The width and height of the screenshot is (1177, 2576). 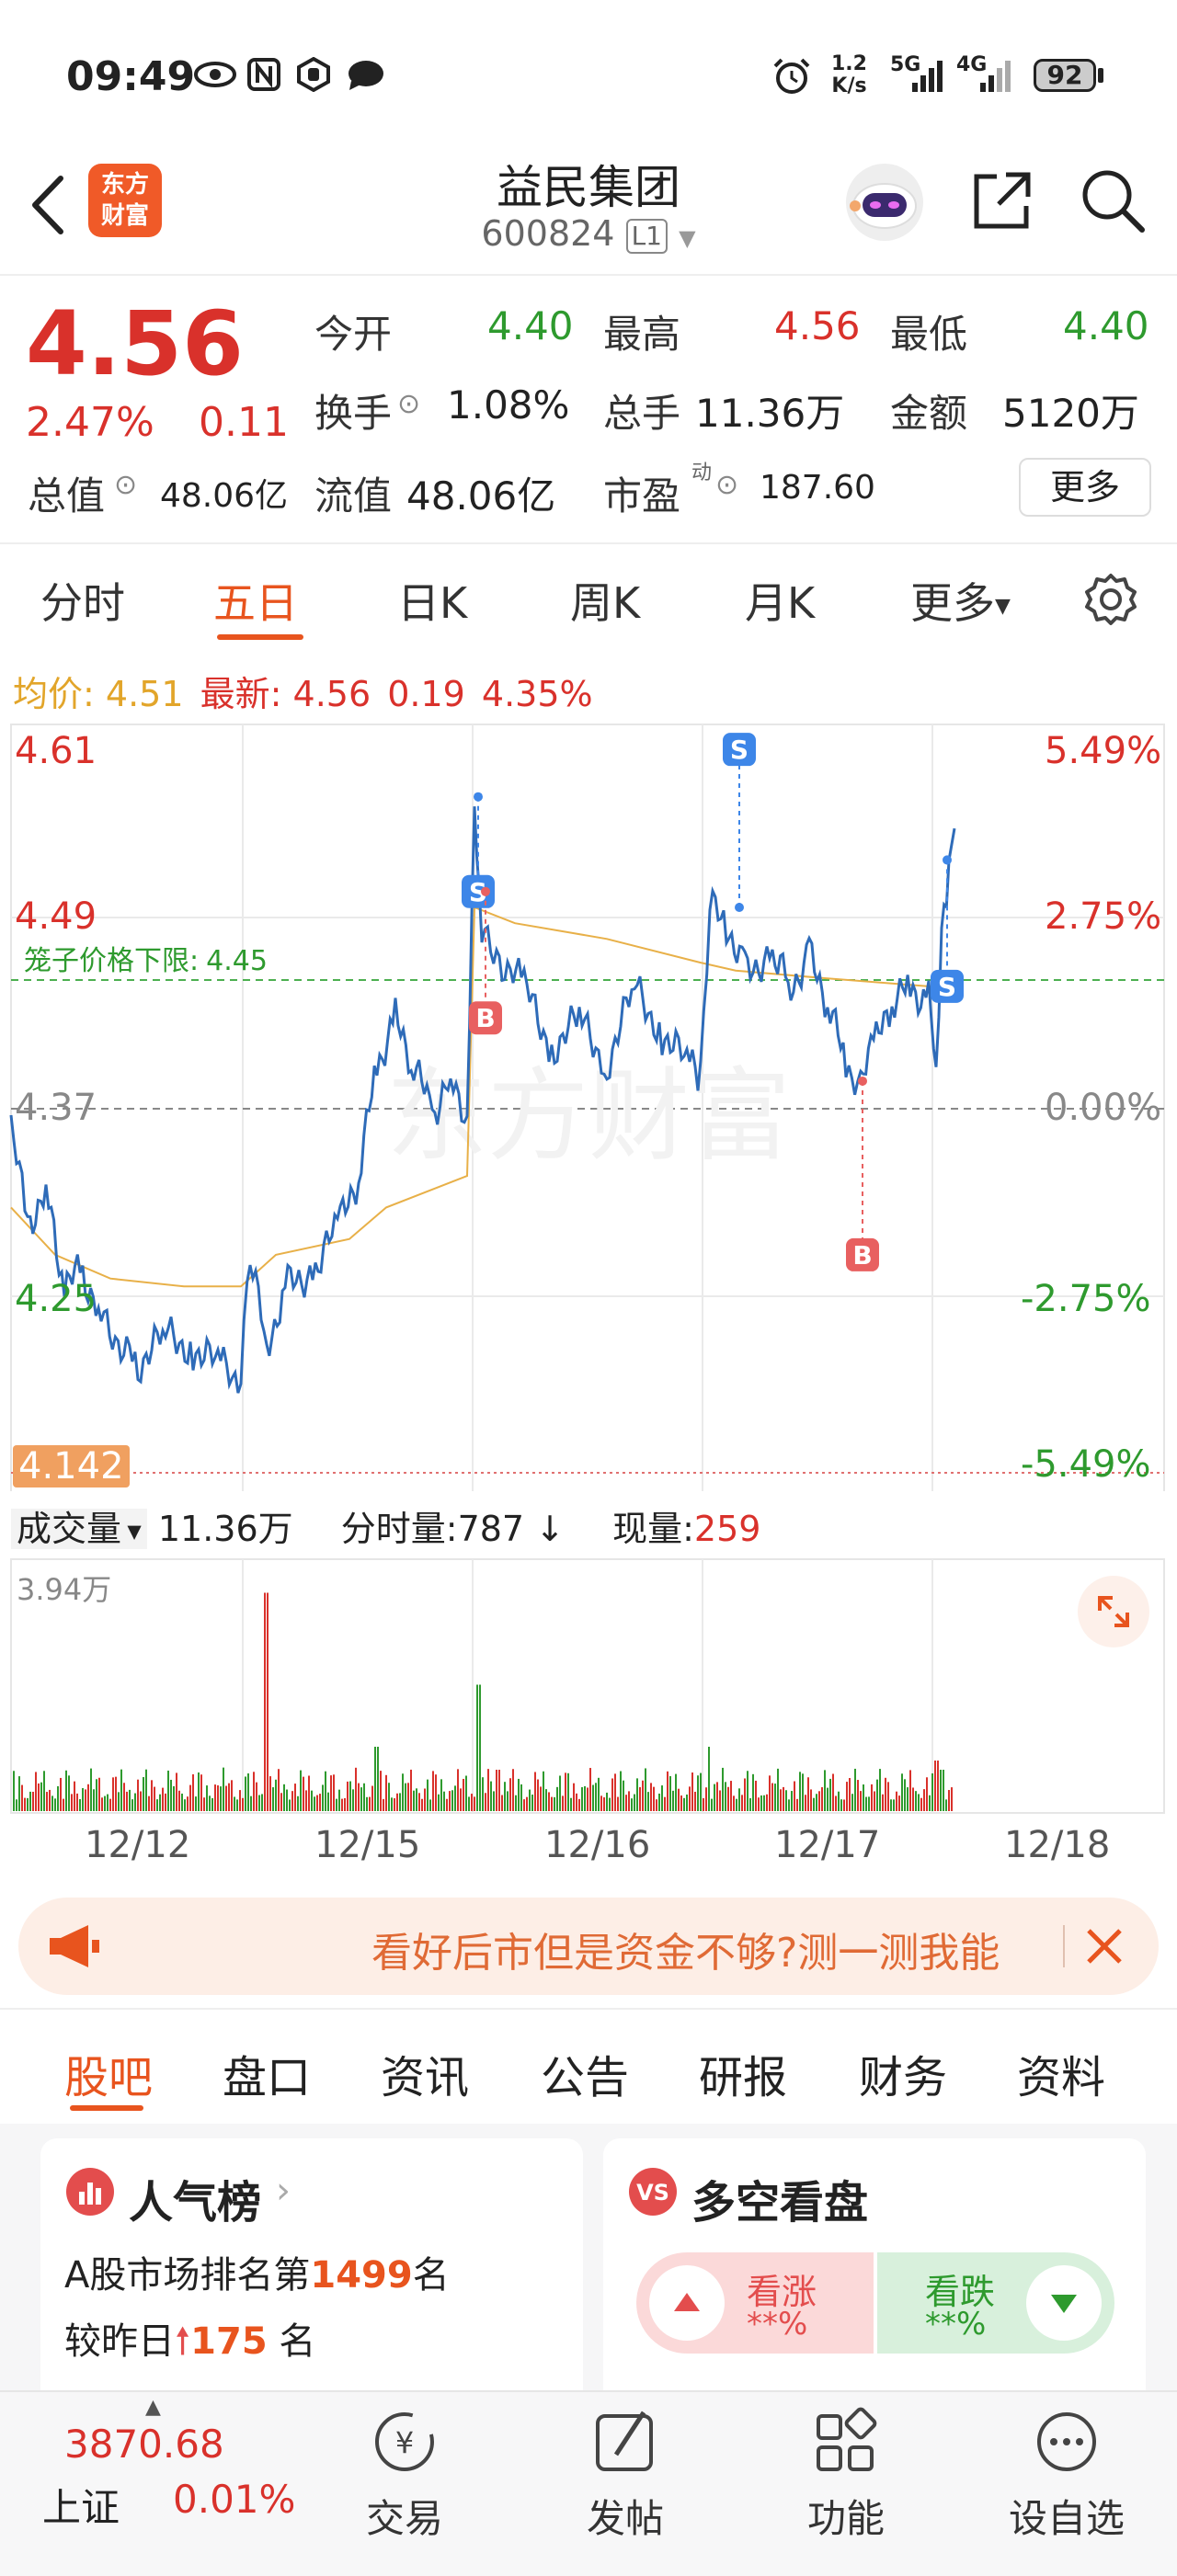 What do you see at coordinates (780, 603) in the screenshot?
I see `tab-monthly-k: 月K` at bounding box center [780, 603].